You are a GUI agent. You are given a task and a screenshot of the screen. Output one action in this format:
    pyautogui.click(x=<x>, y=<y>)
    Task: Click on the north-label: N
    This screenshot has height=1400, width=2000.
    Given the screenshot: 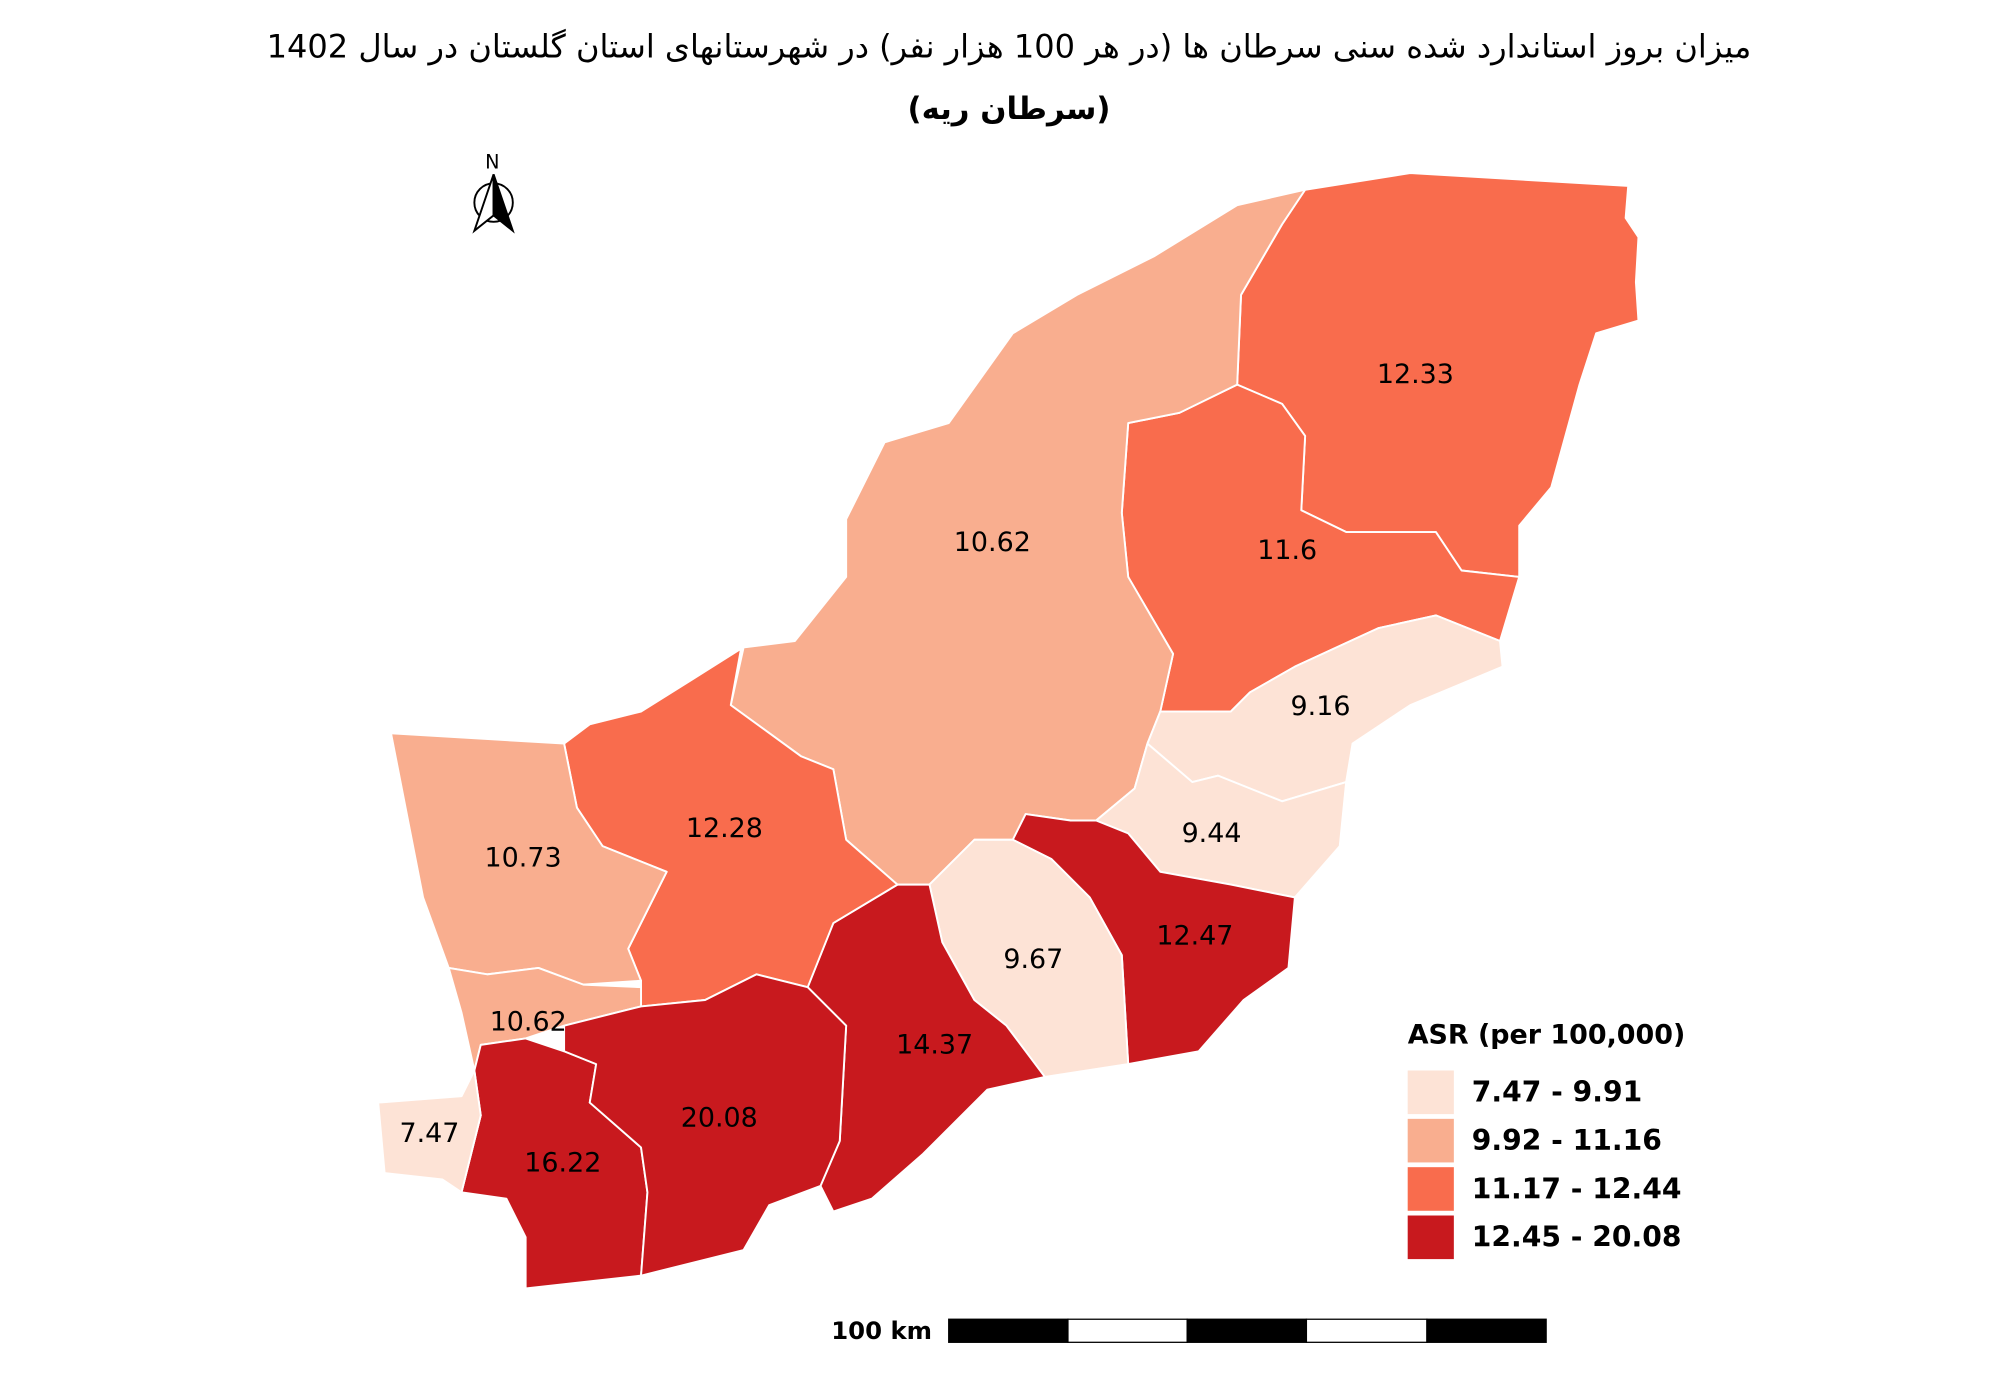 What is the action you would take?
    pyautogui.click(x=492, y=161)
    